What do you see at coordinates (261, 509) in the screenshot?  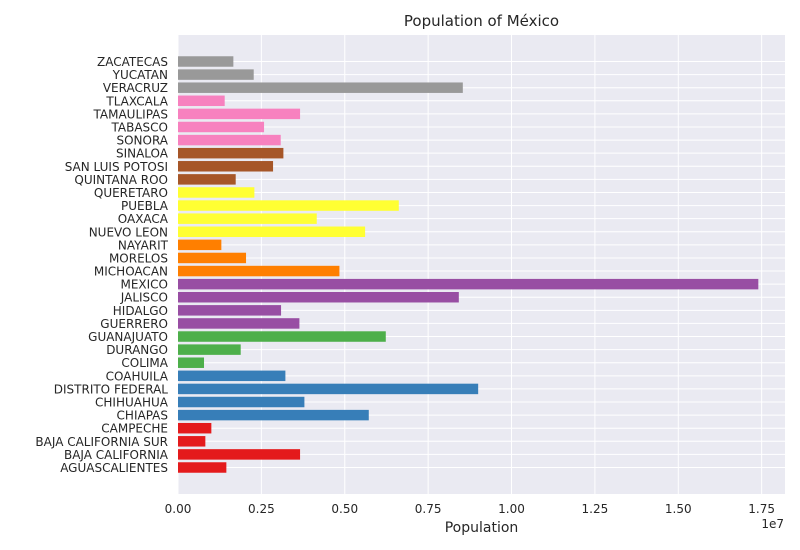 I see `x-tick-label: 0.25` at bounding box center [261, 509].